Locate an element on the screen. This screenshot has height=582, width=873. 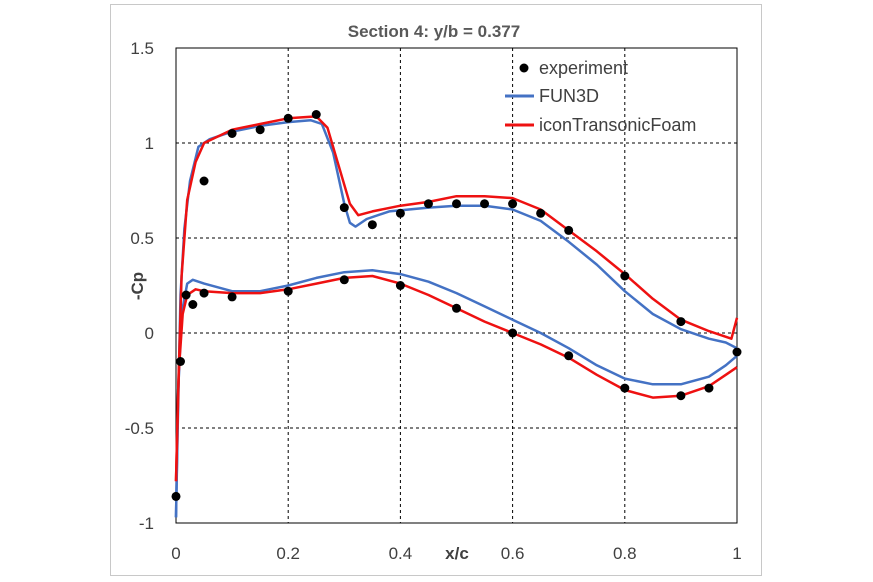
legend-label-fun3d: FUN3D is located at coordinates (569, 96).